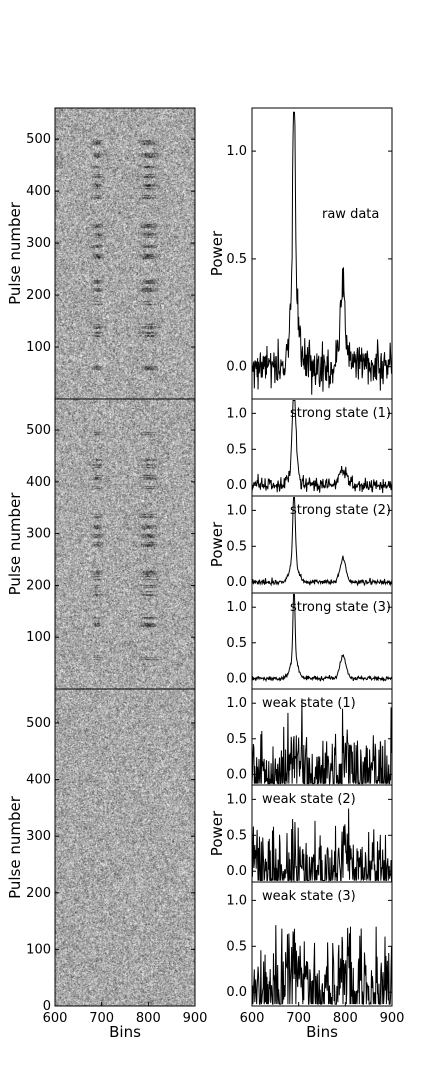 Image resolution: width=436 pixels, height=1090 pixels. I want to click on profile-panel-7: 0.0 0.5 1.0 600 700 800 900 weak state (3) Bins, so click(315, 961).